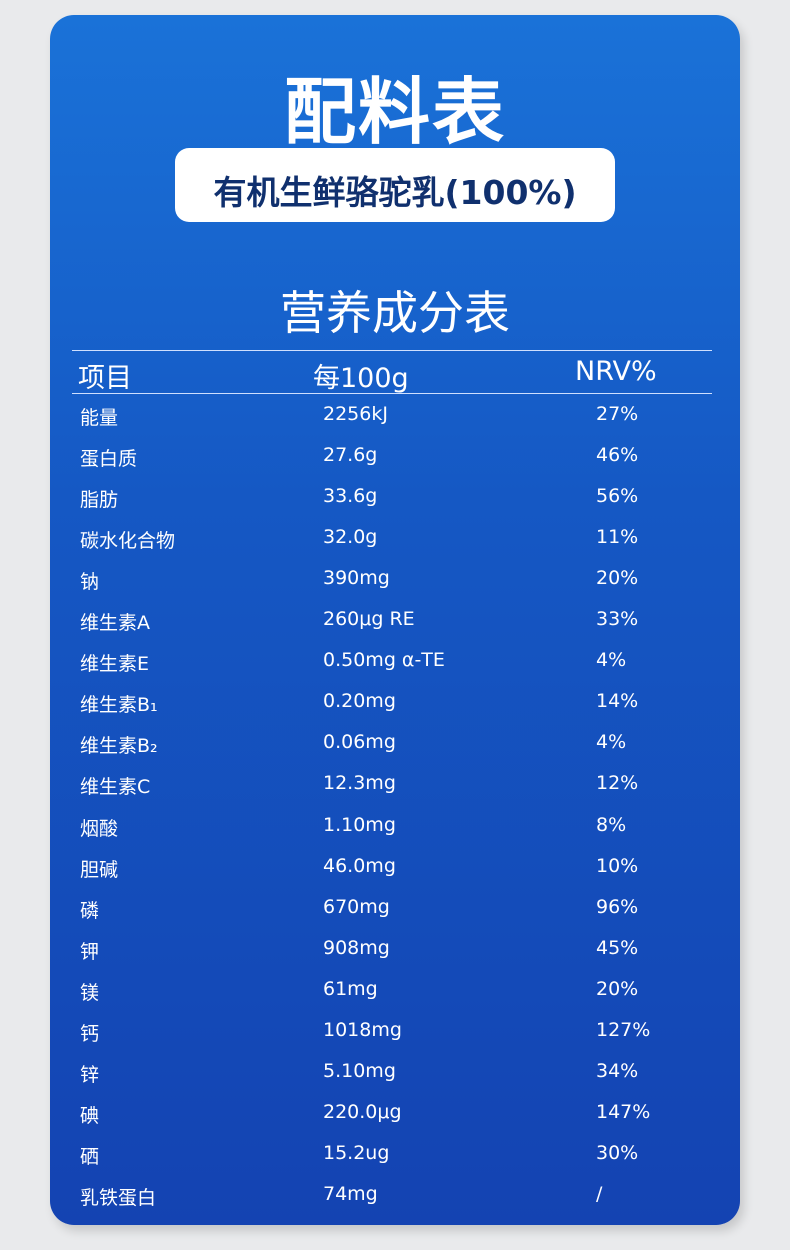 The width and height of the screenshot is (790, 1250). I want to click on ingredient: 有机生鲜骆驼乳(100%), so click(395, 192).